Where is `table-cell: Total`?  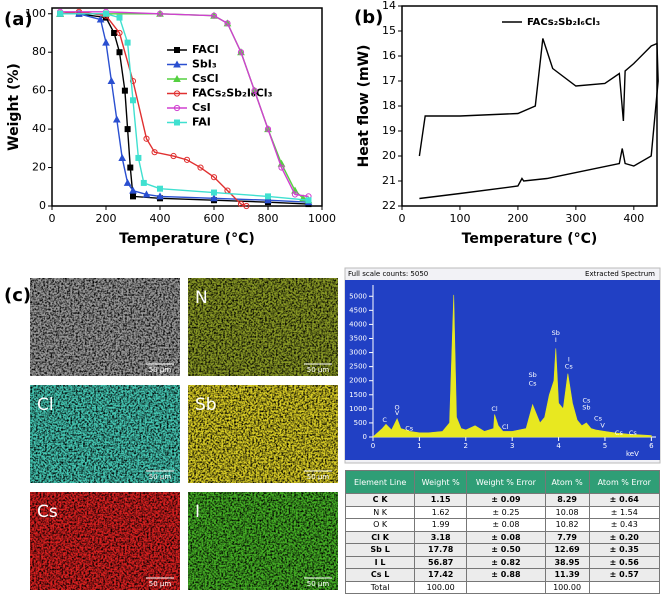 table-cell: Total is located at coordinates (380, 587).